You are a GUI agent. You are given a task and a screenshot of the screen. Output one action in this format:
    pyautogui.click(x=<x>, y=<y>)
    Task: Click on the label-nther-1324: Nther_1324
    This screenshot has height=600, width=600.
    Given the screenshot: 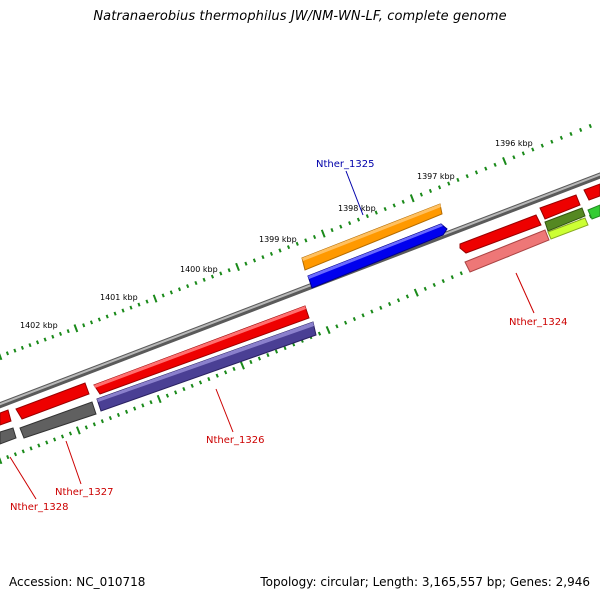 What is the action you would take?
    pyautogui.click(x=538, y=322)
    